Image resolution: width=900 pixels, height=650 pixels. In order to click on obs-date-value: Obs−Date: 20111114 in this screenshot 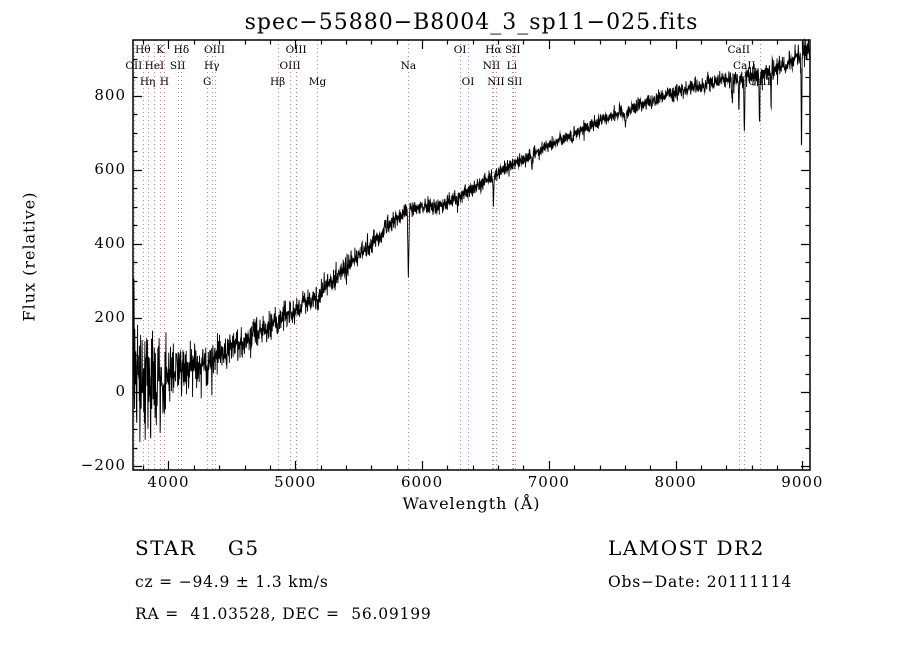, I will do `click(700, 582)`.